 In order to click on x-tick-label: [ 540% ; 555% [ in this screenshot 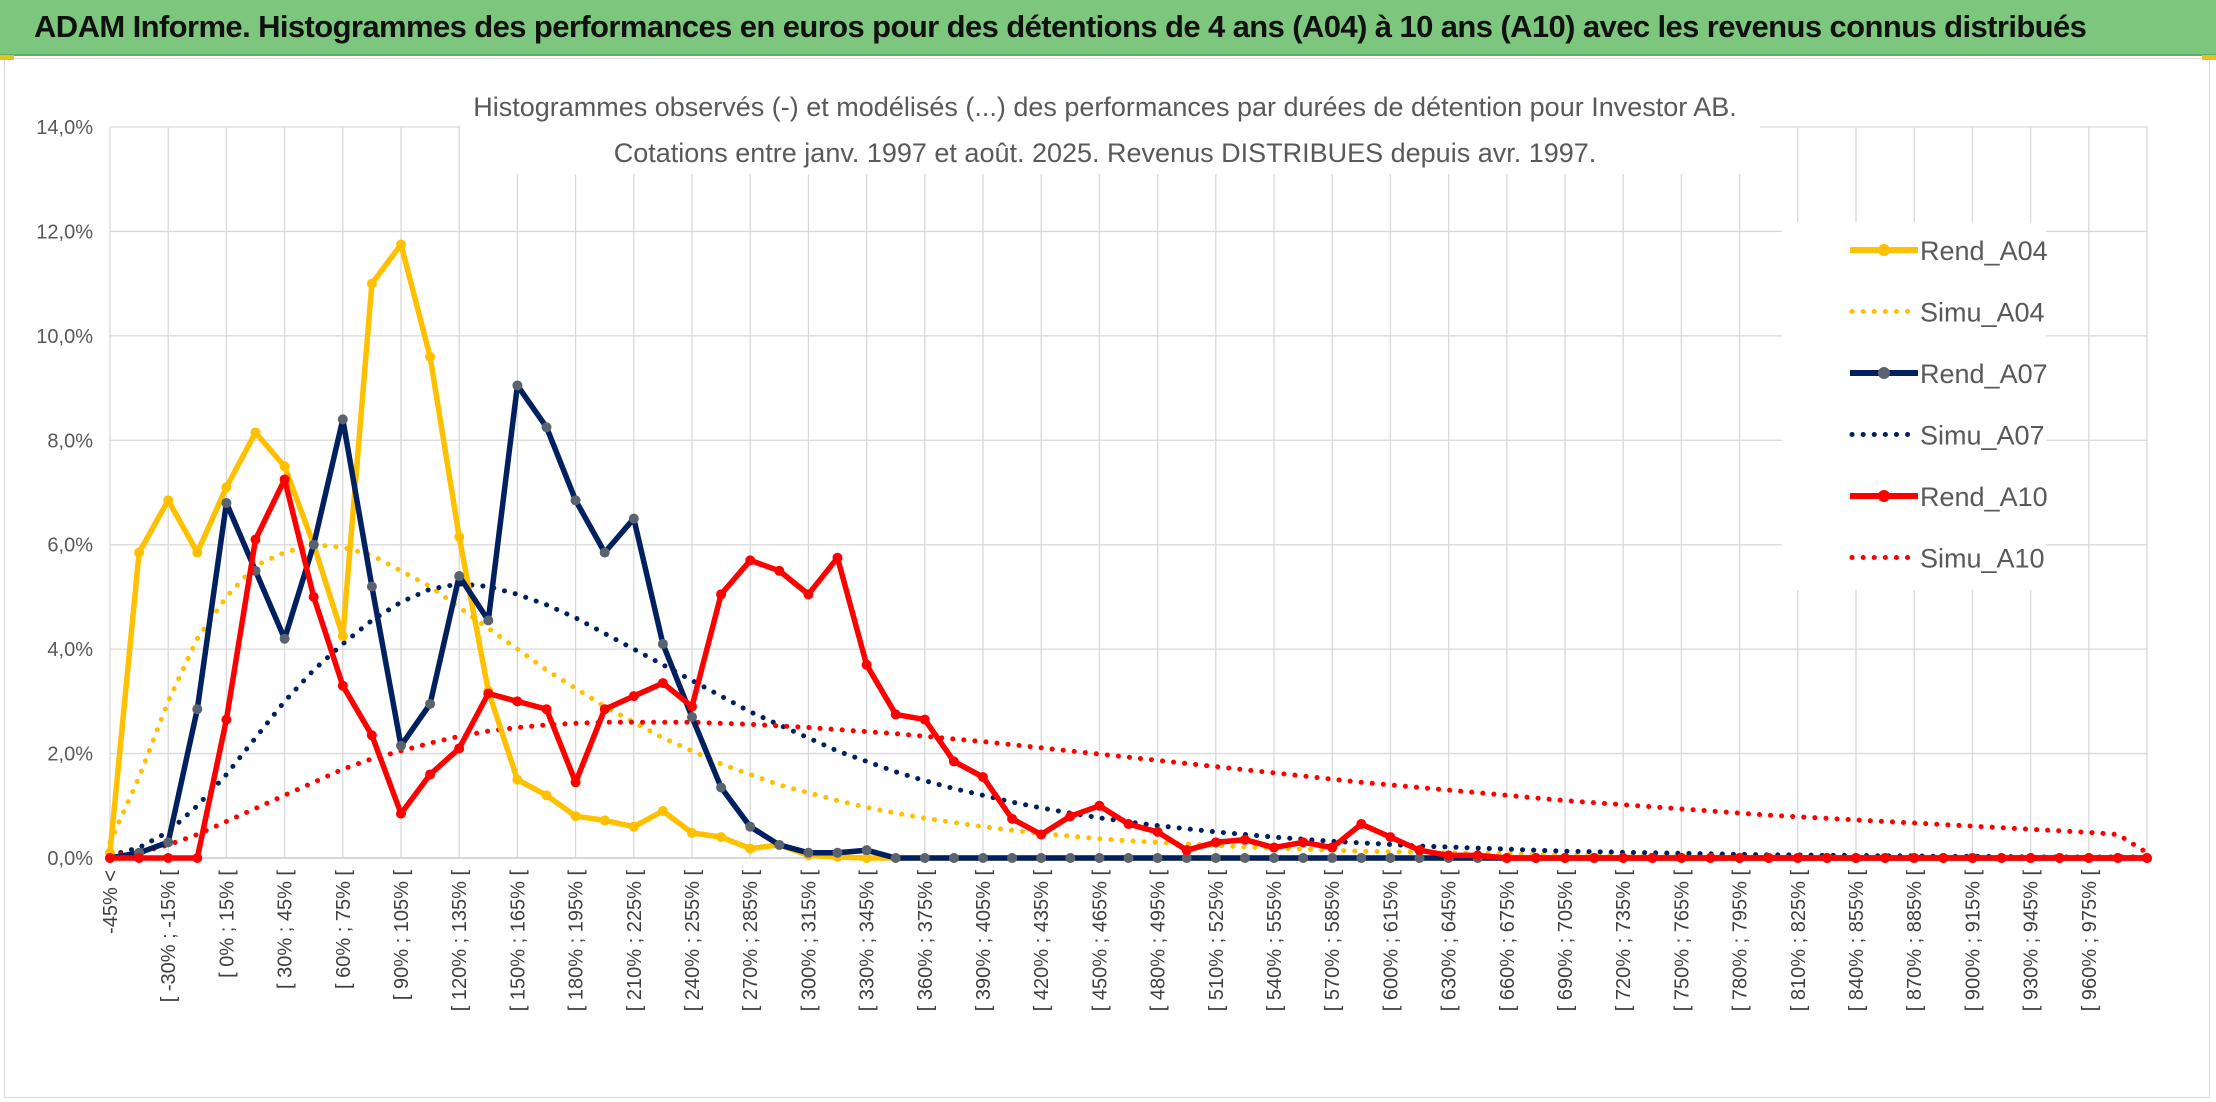, I will do `click(1275, 941)`.